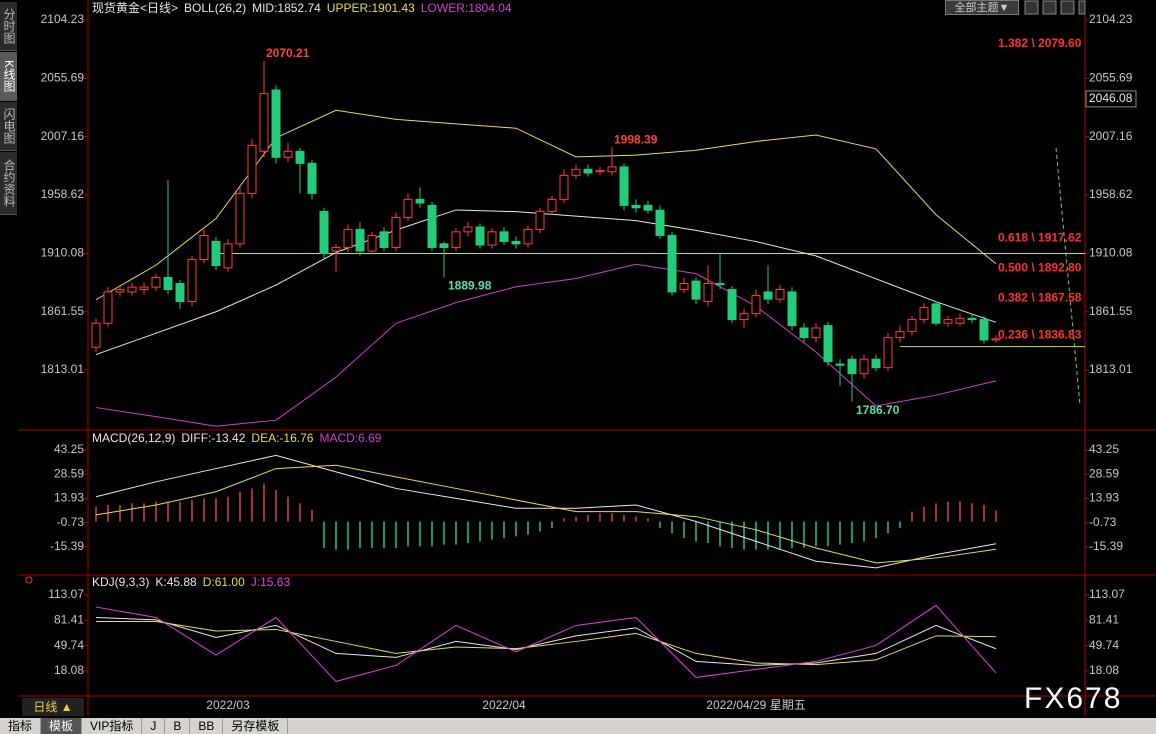 The image size is (1156, 734). I want to click on indicator-icon, so click(29, 580).